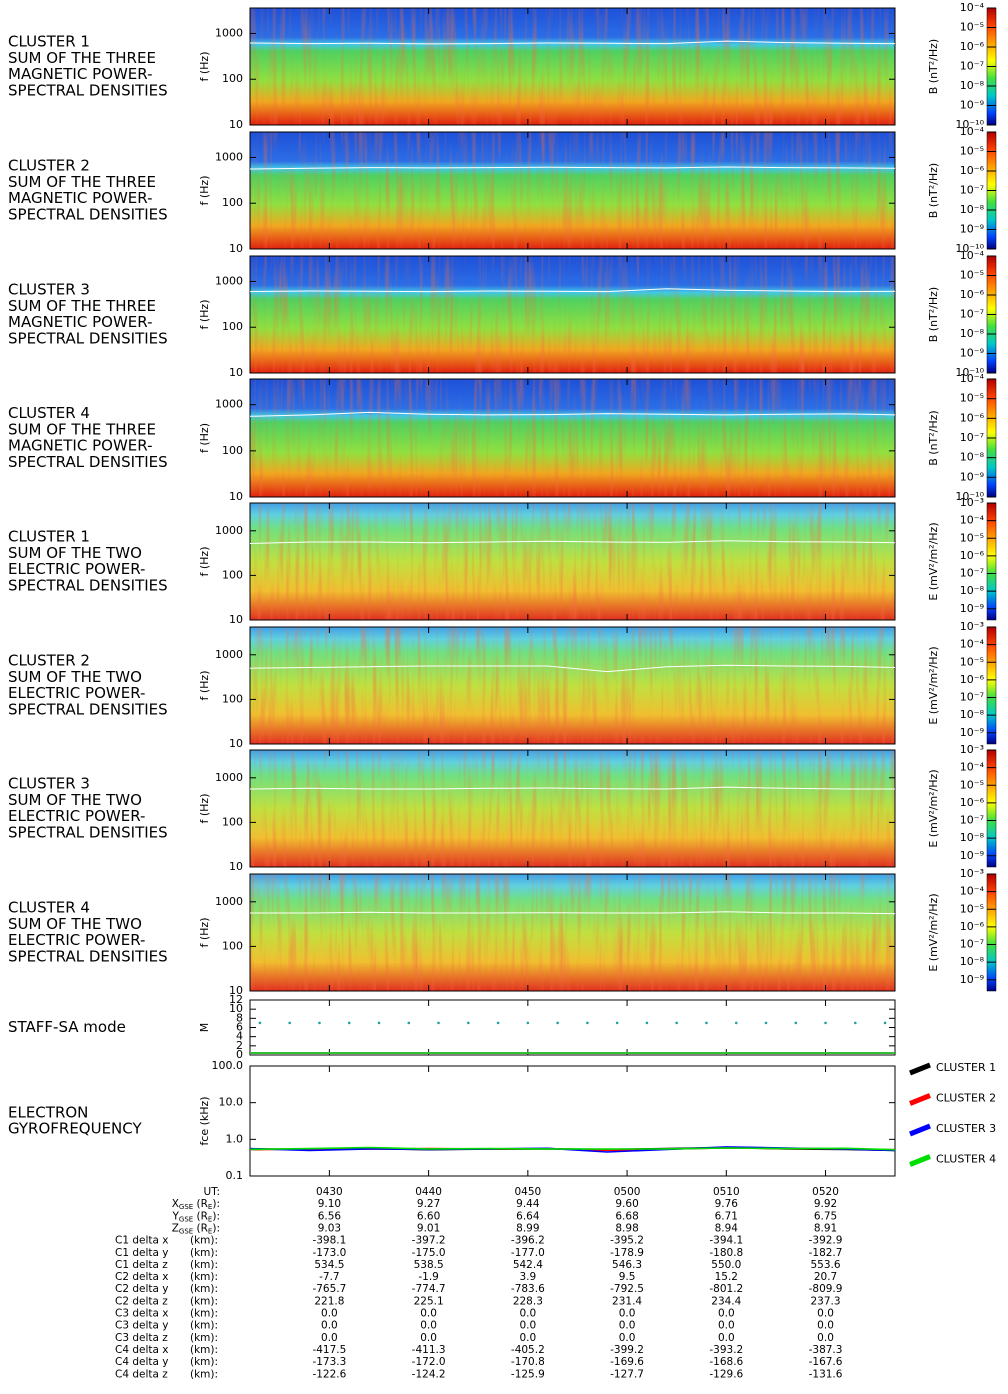  I want to click on table-cell: -173.3, so click(329, 1362).